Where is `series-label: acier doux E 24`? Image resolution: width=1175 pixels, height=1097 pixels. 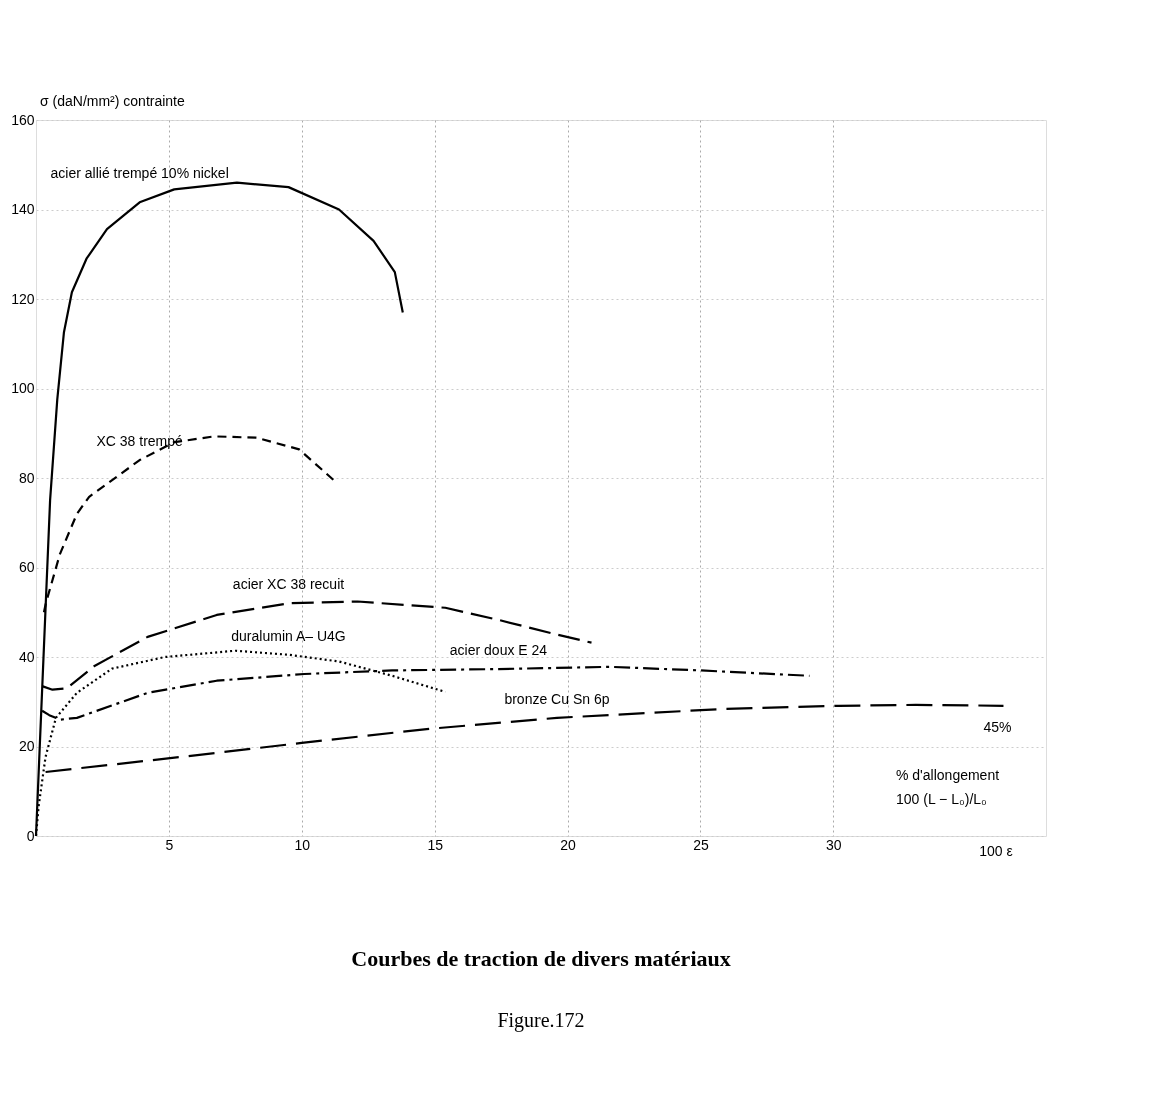 series-label: acier doux E 24 is located at coordinates (498, 650).